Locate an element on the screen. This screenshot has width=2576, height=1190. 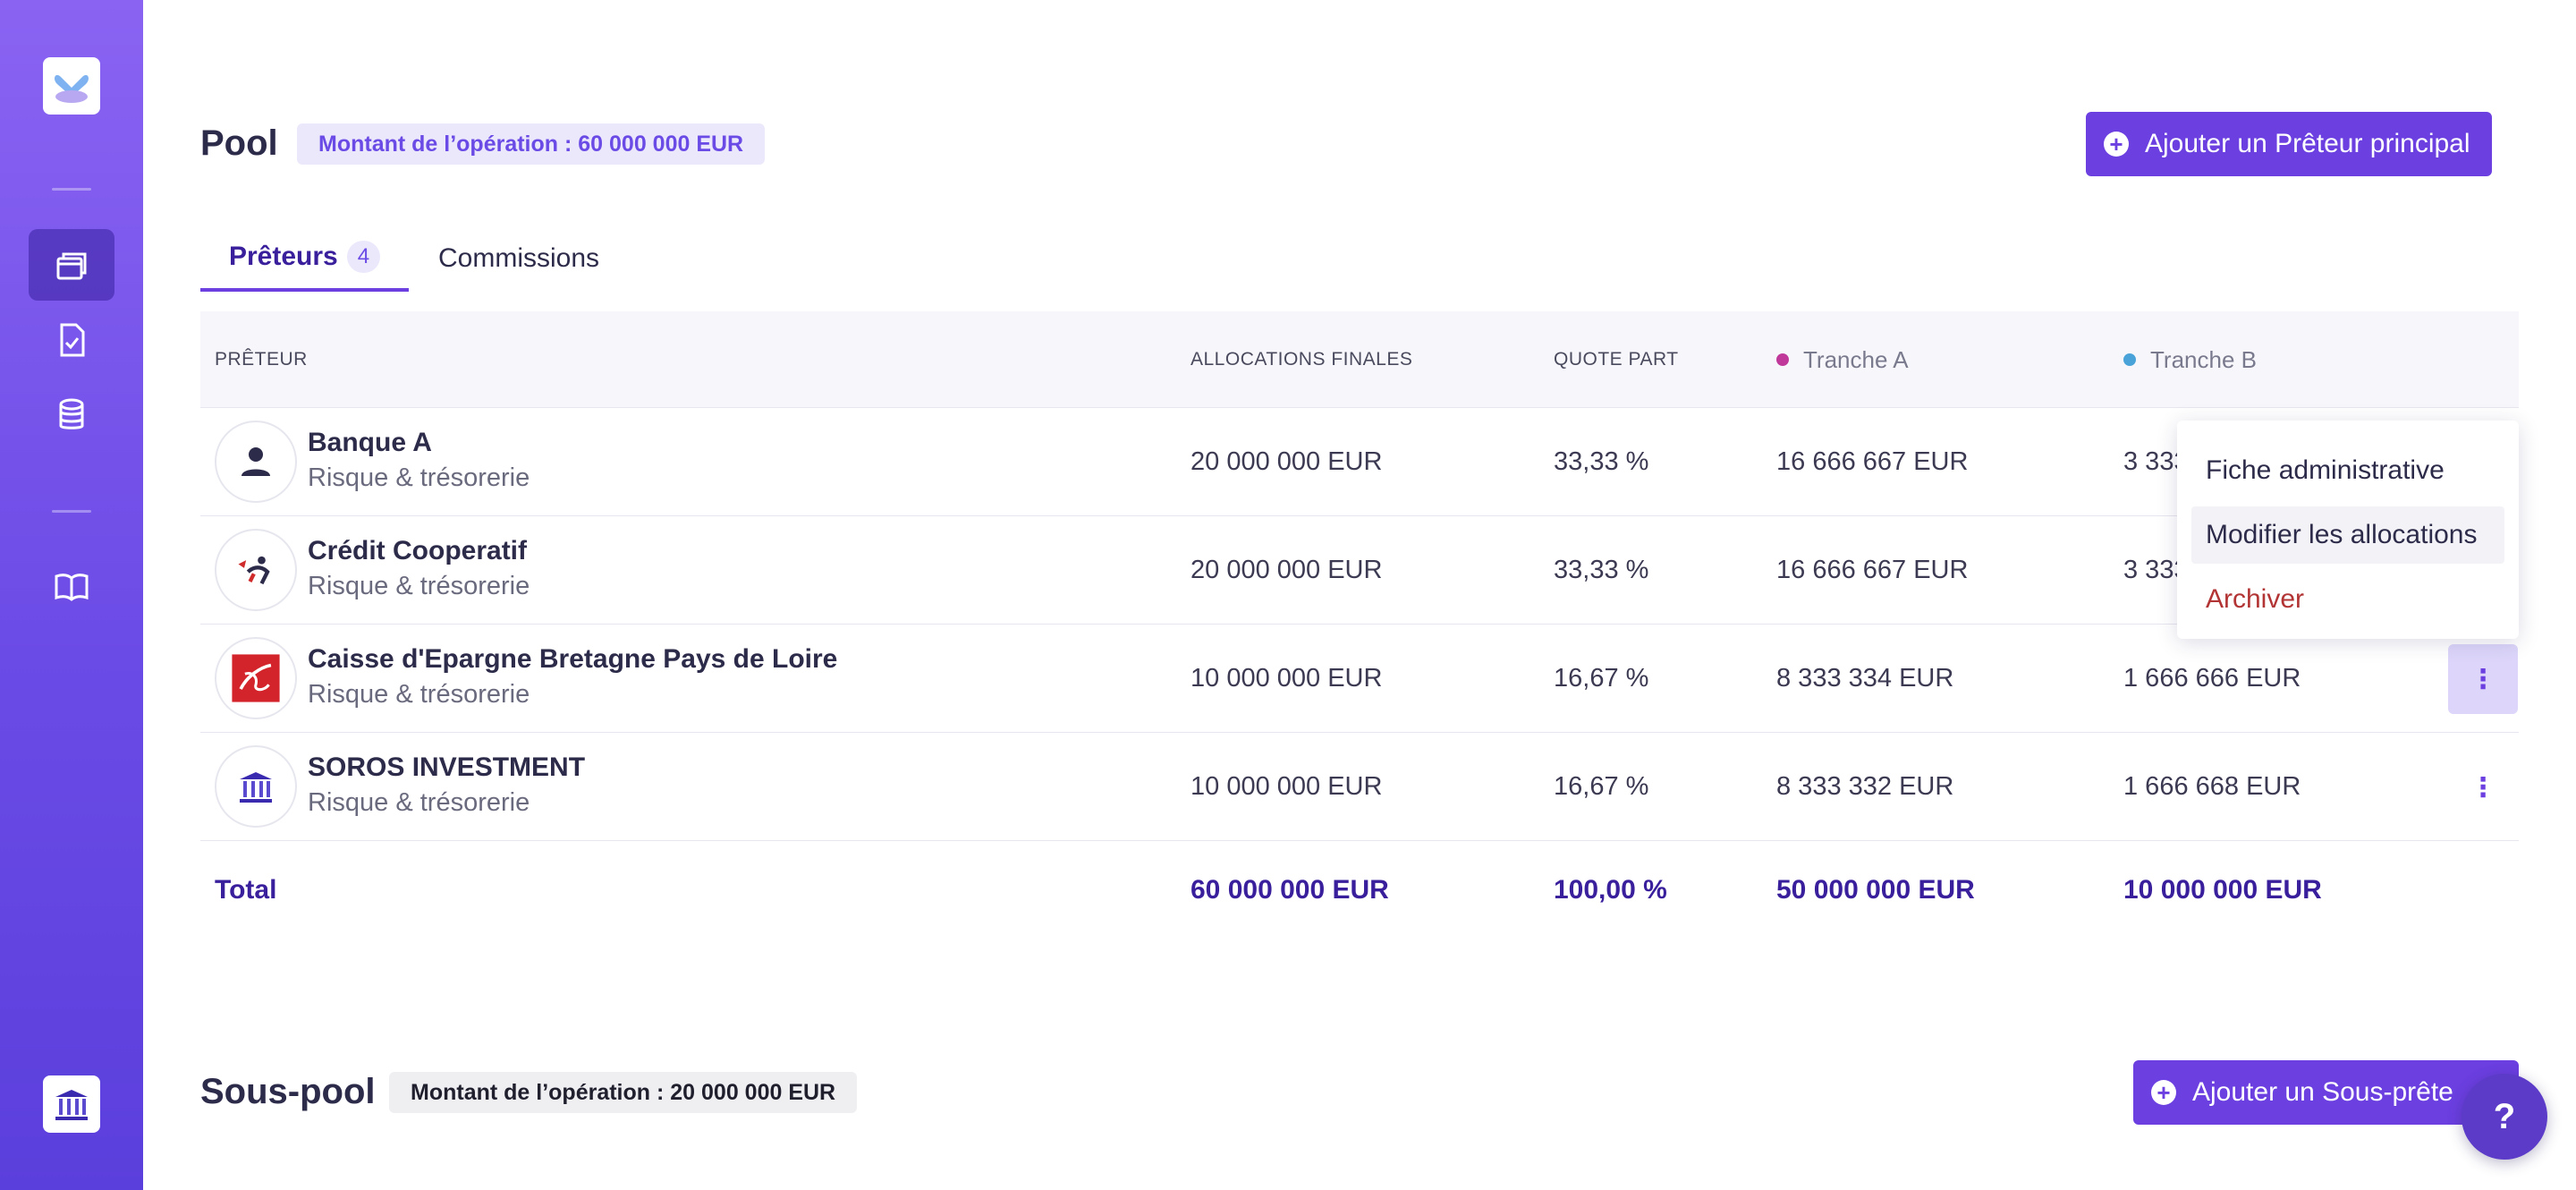
tranche-b-label: Tranche B is located at coordinates (2203, 359).